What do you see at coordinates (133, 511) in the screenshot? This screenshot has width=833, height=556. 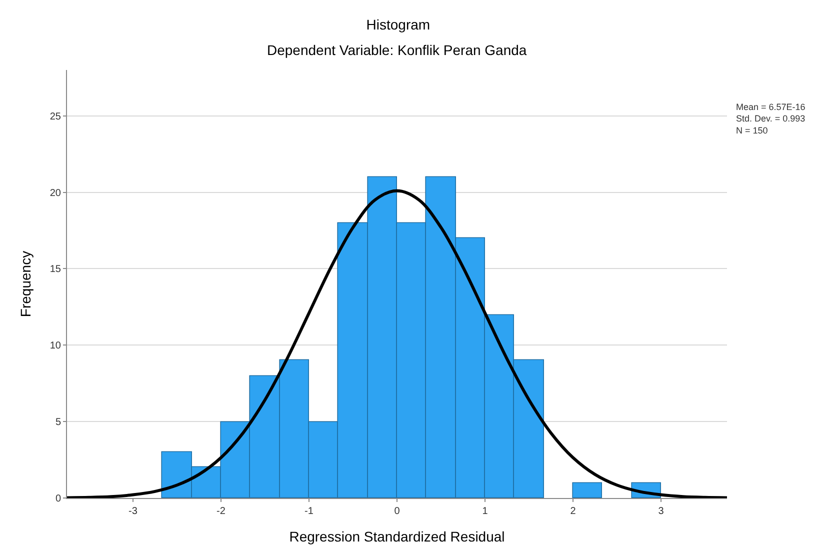 I see `x-tick-label: -3` at bounding box center [133, 511].